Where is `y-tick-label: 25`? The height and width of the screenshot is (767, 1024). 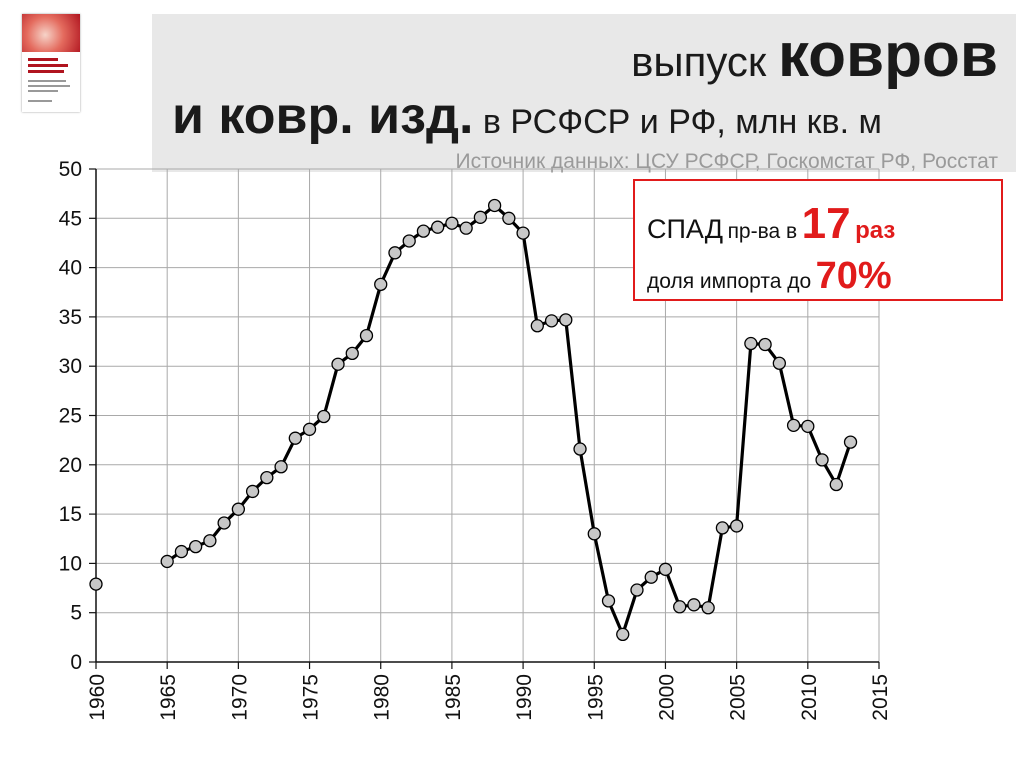 y-tick-label: 25 is located at coordinates (70, 416).